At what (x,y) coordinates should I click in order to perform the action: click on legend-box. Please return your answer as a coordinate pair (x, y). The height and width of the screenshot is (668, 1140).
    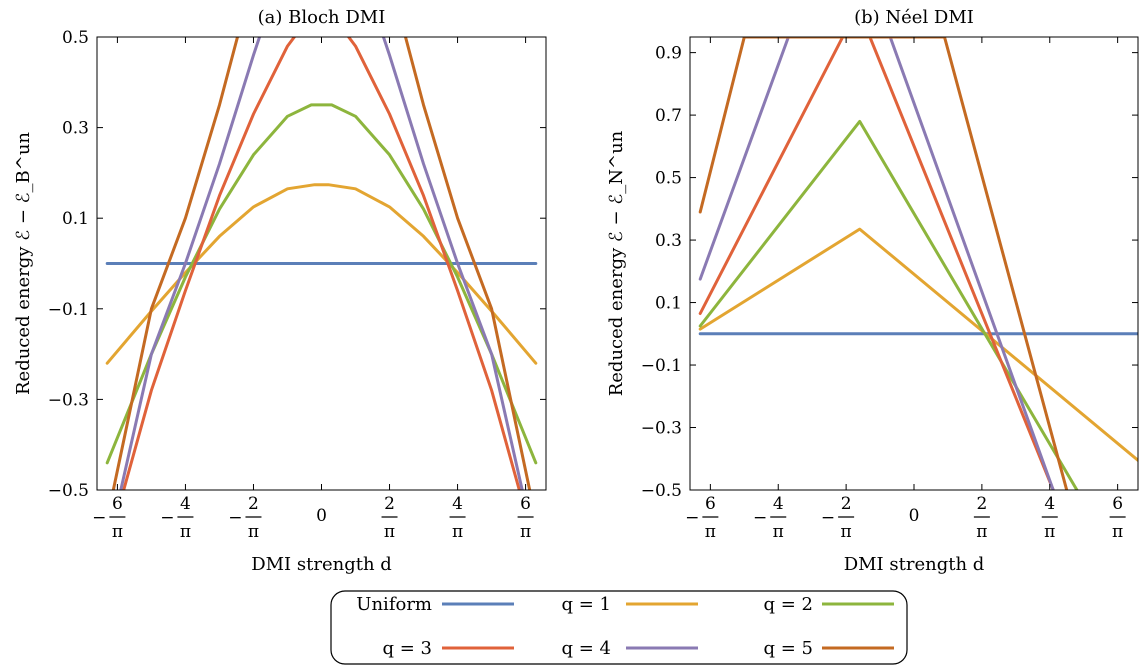
    Looking at the image, I should click on (619, 627).